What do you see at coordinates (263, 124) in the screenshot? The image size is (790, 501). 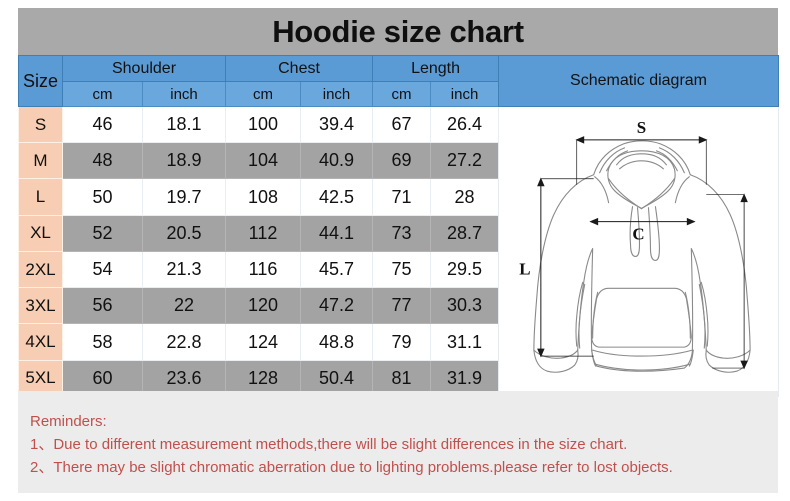 I see `cell-chest-cm: 100` at bounding box center [263, 124].